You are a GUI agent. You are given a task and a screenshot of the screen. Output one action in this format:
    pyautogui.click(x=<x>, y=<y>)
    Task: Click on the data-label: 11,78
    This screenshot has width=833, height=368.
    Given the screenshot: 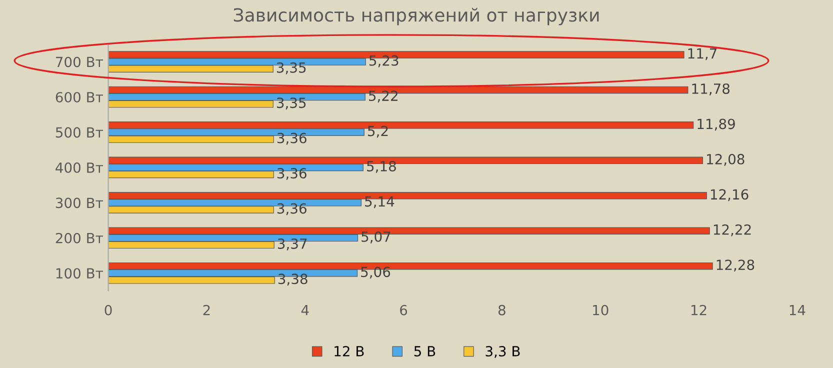 What is the action you would take?
    pyautogui.click(x=711, y=89)
    